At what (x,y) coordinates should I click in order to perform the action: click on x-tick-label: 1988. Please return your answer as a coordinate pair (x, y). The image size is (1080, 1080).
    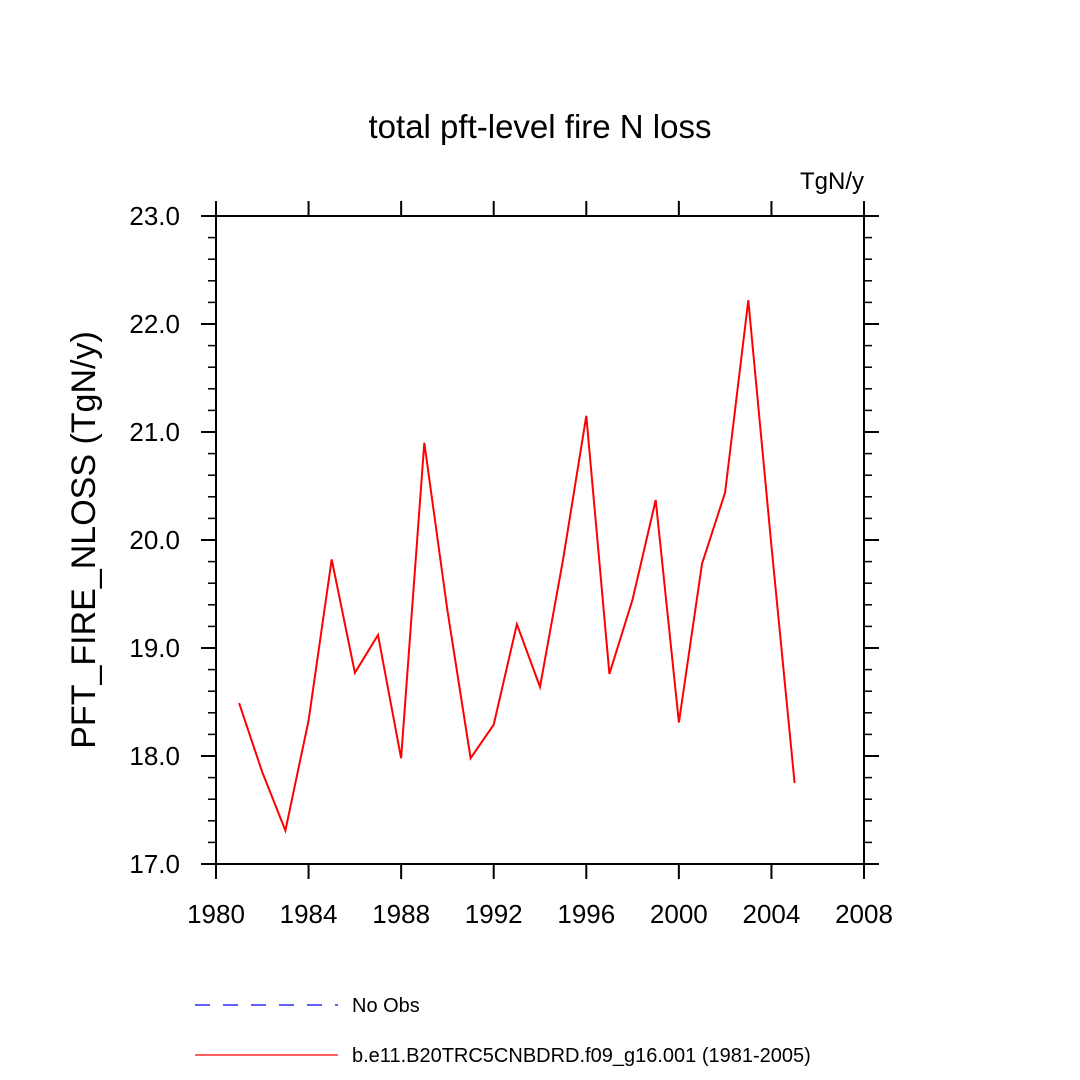
    Looking at the image, I should click on (401, 914).